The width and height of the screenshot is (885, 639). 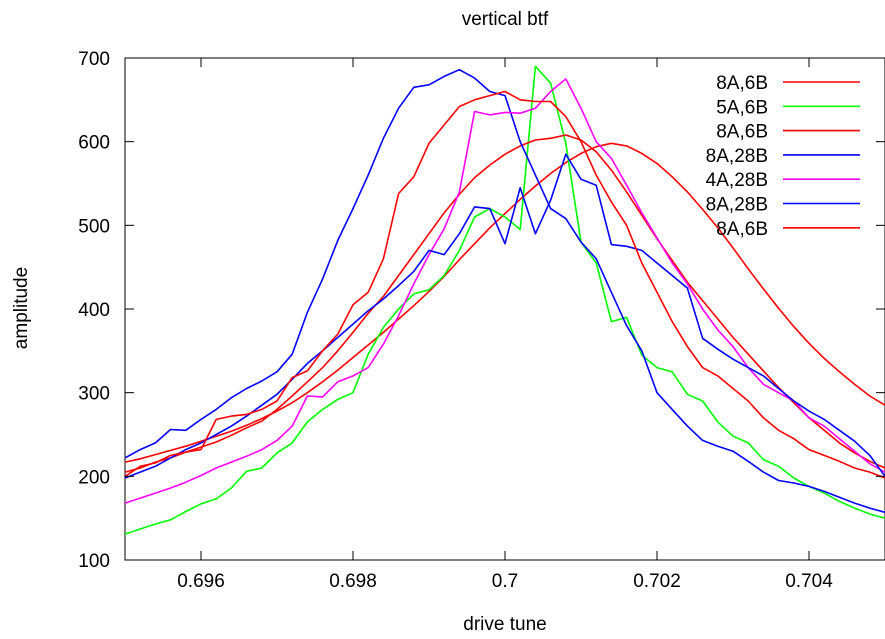 What do you see at coordinates (737, 180) in the screenshot?
I see `legend-label: 4A,28B` at bounding box center [737, 180].